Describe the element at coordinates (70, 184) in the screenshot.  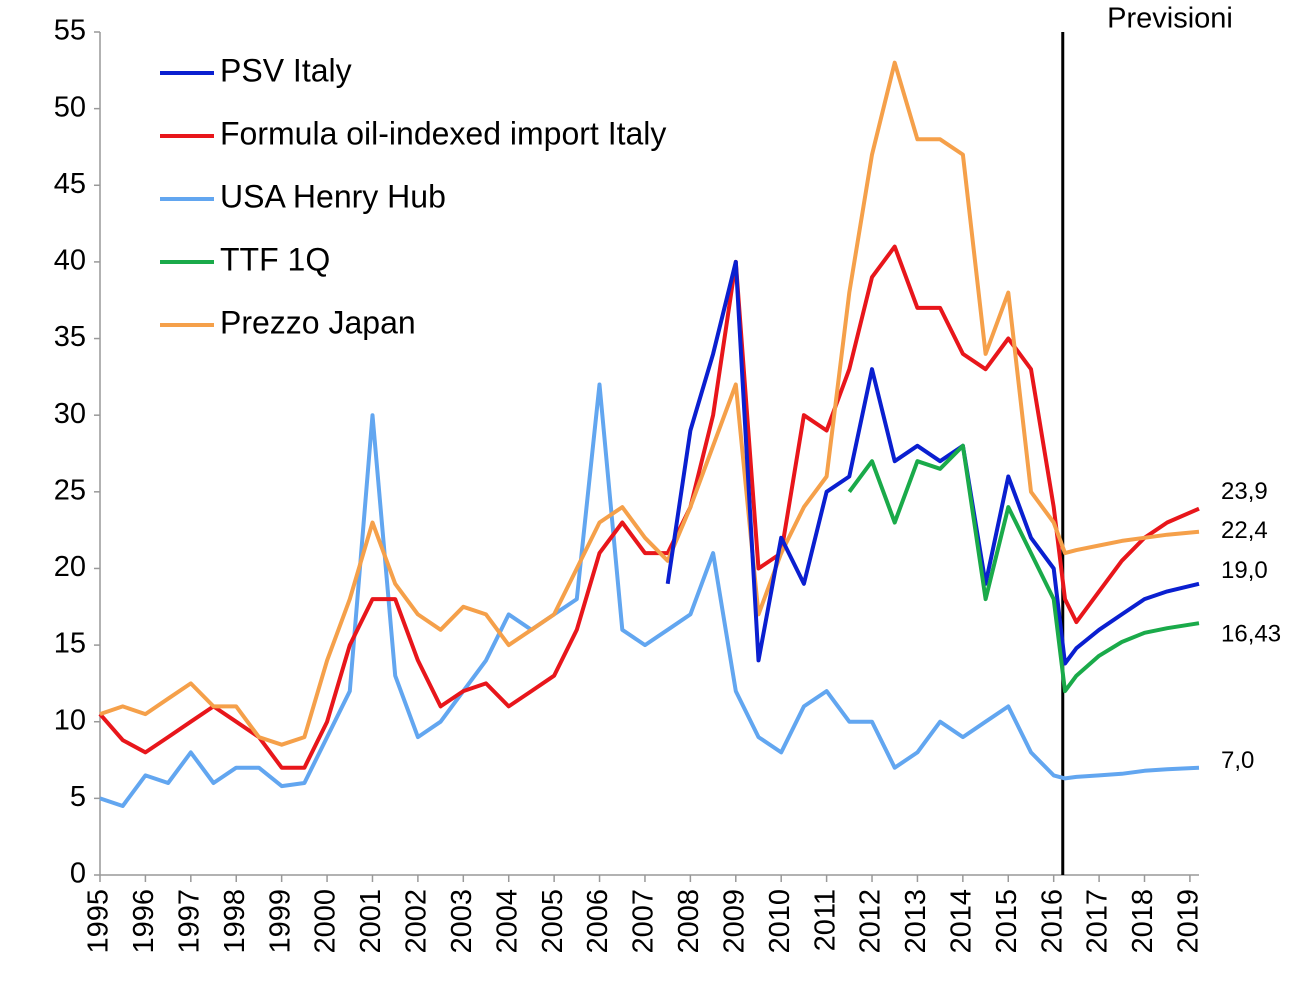
I see `y-tick-label: 45` at that location.